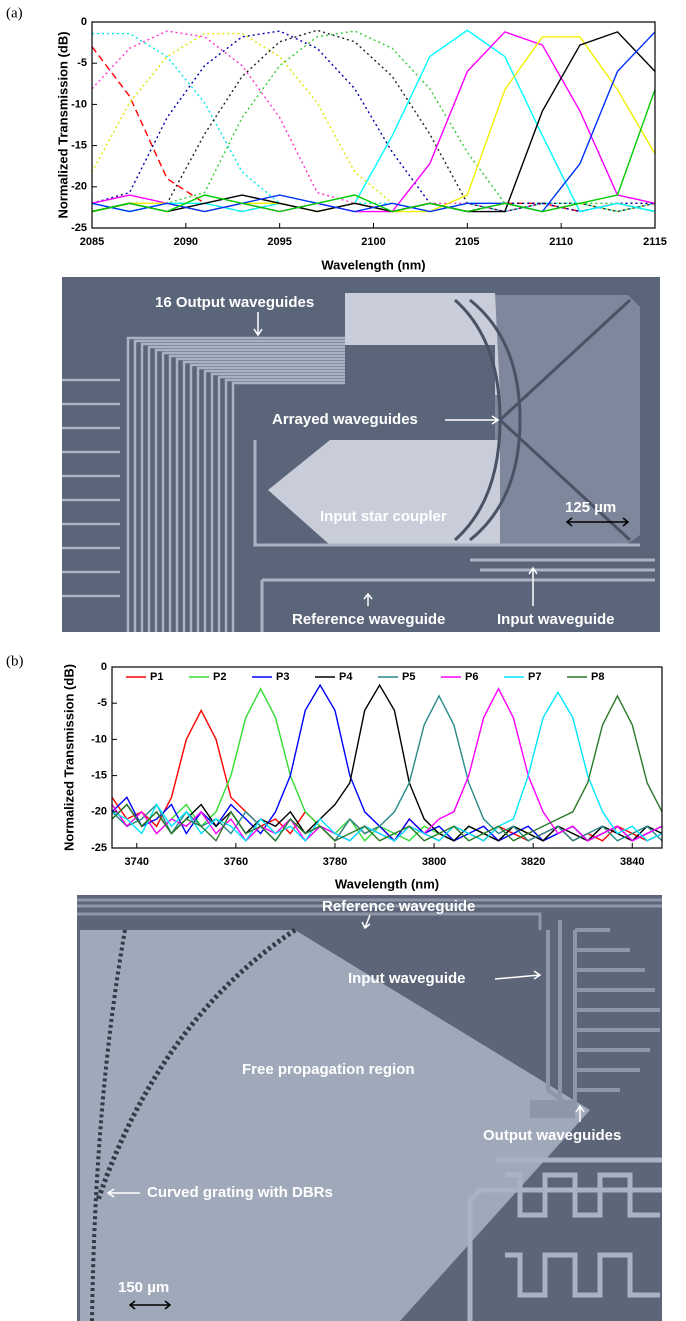 Image resolution: width=686 pixels, height=1321 pixels. I want to click on micrograph-label: Input star coupler, so click(383, 516).